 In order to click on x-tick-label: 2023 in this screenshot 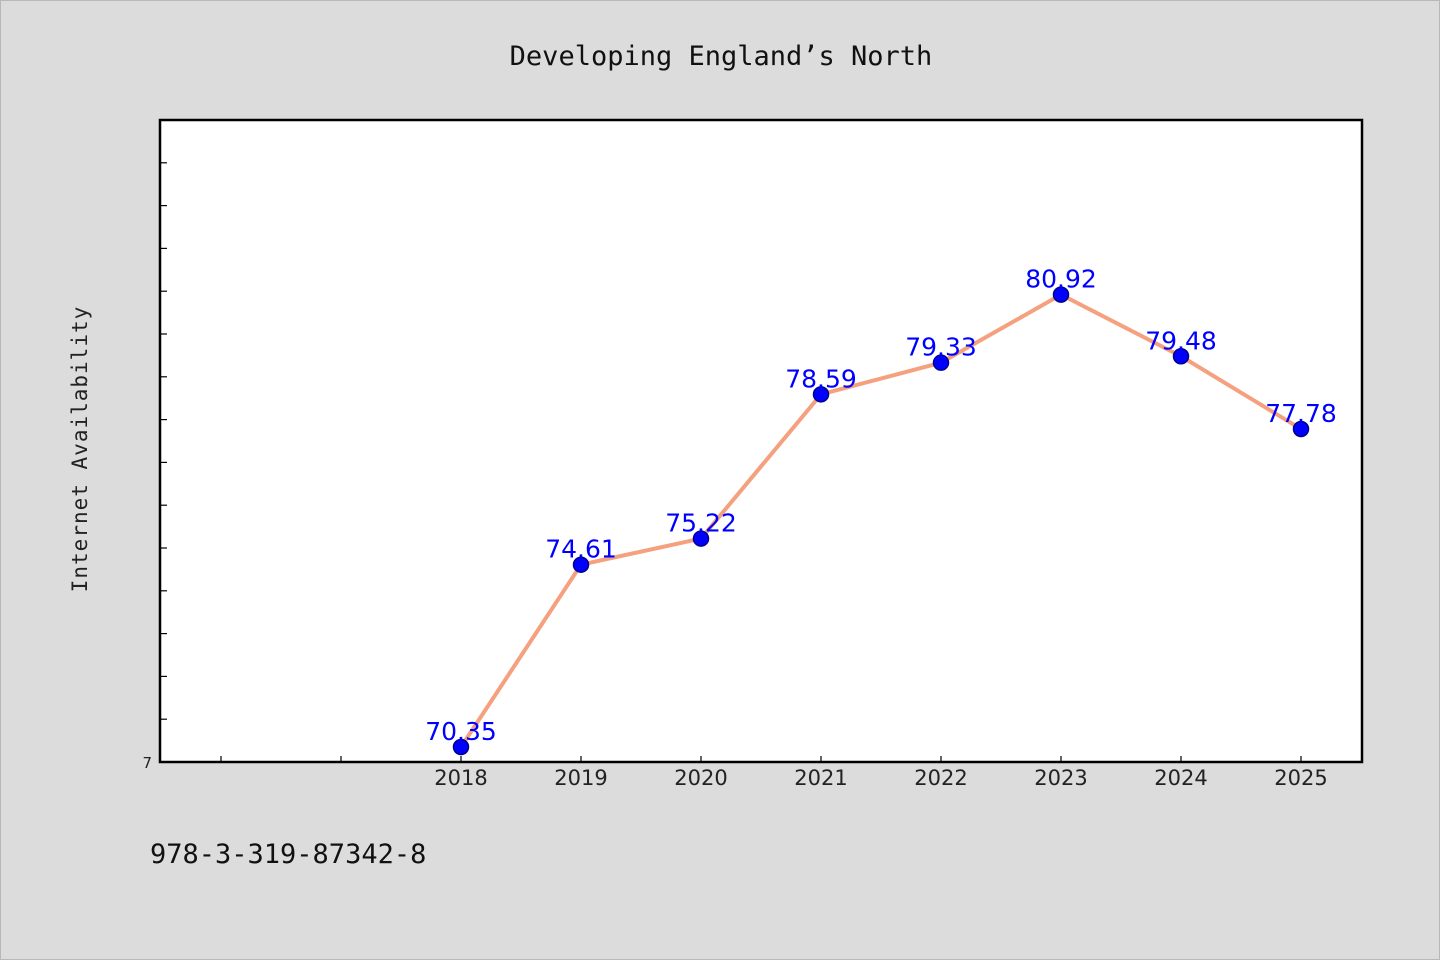, I will do `click(1060, 778)`.